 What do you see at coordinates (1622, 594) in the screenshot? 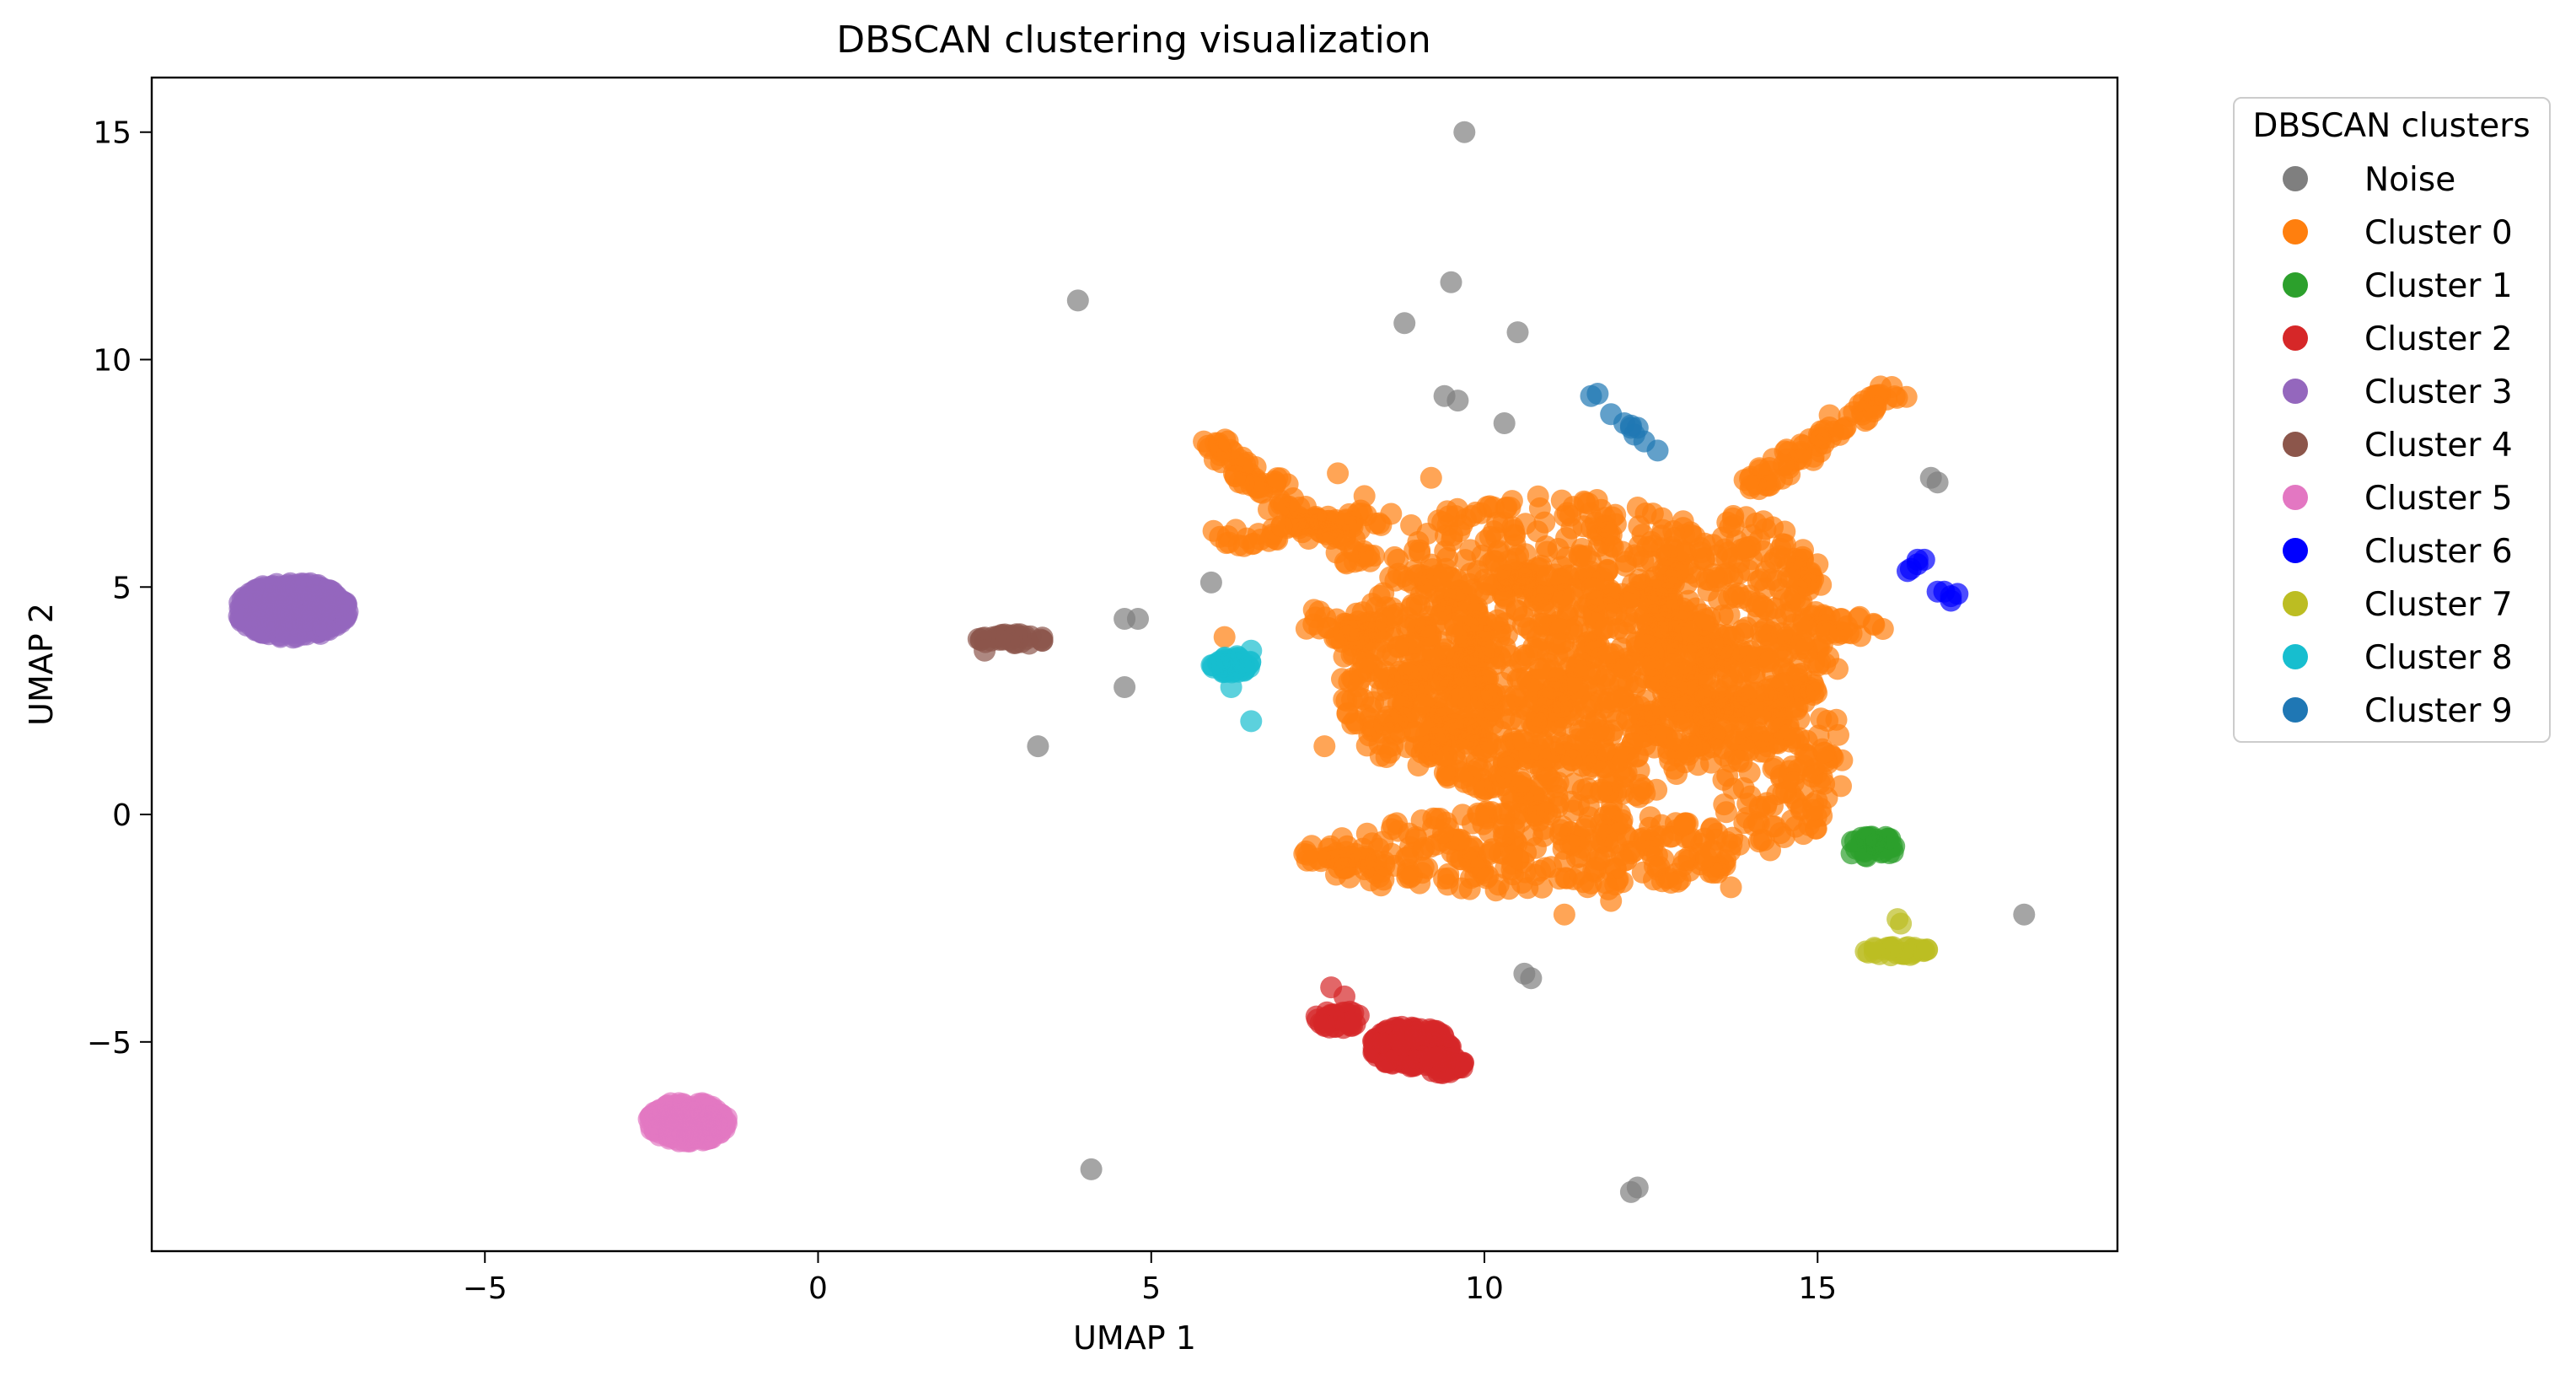
I see `point-cluster-0-1961` at bounding box center [1622, 594].